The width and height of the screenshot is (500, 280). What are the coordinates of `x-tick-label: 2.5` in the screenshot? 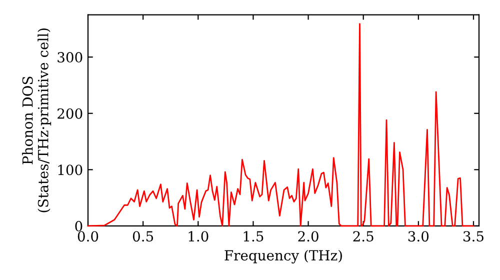 It's located at (363, 236).